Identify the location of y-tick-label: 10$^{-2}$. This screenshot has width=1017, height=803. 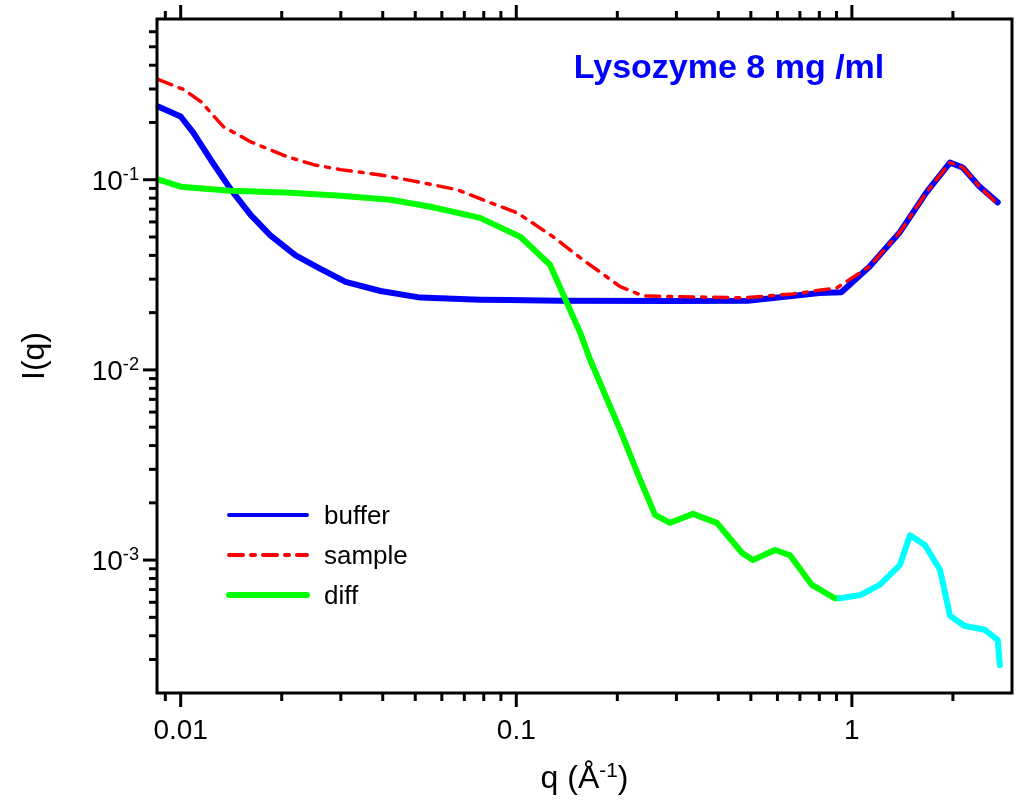
(115, 369).